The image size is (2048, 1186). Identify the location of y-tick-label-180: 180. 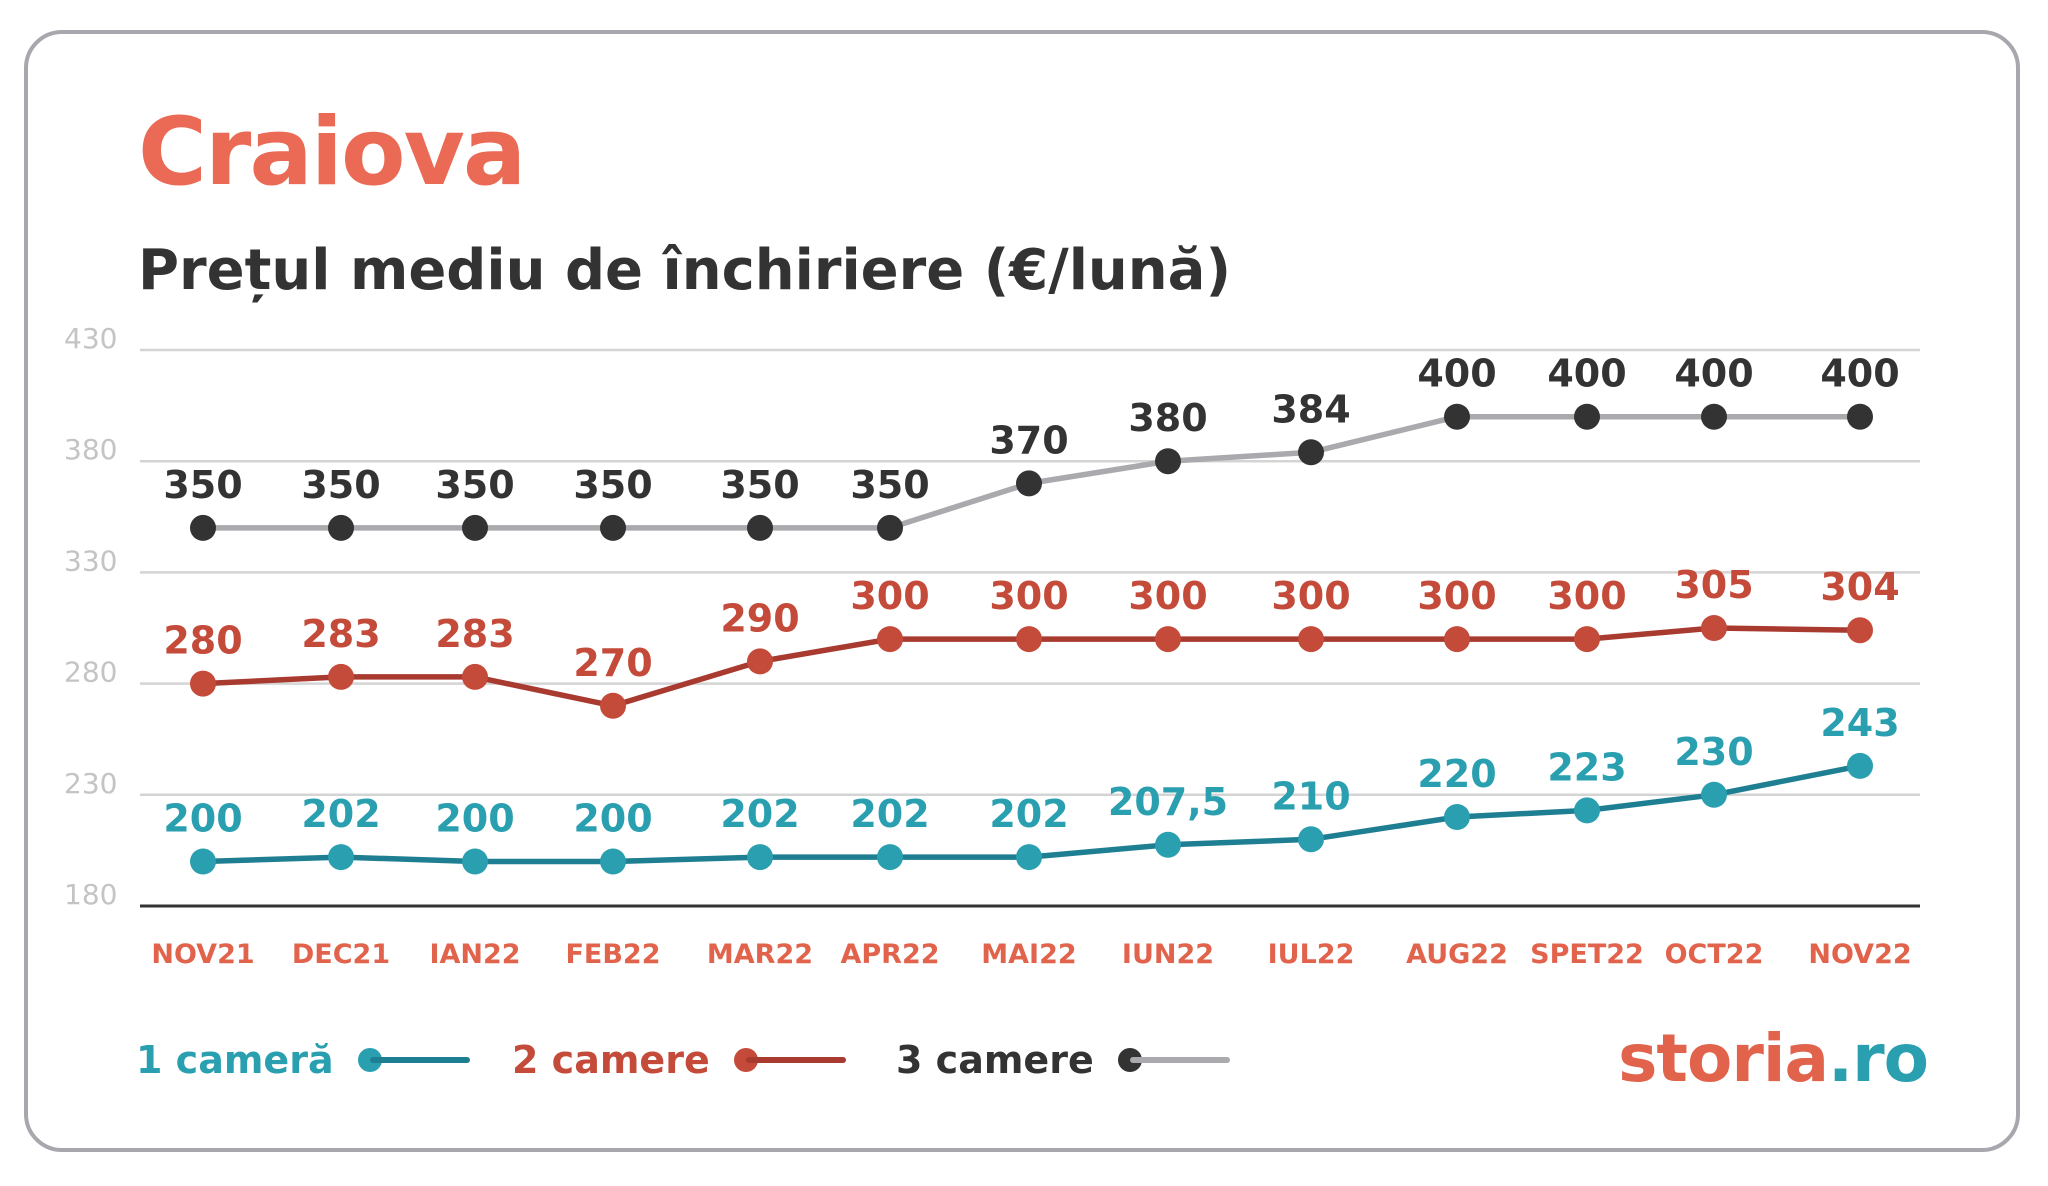
(90, 894).